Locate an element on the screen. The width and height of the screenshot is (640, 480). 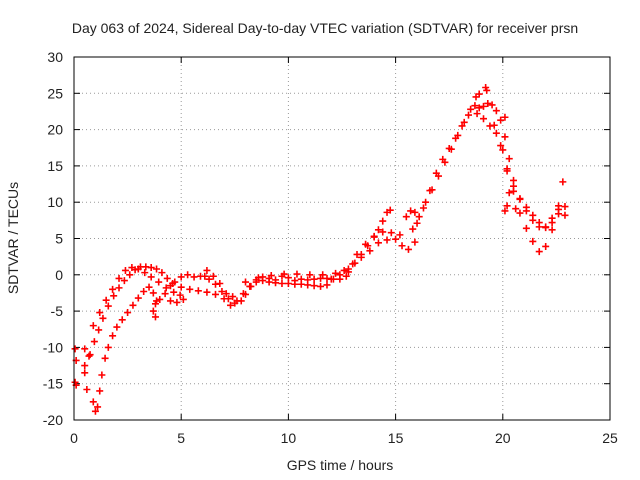
x-tick-label: 10 is located at coordinates (289, 438).